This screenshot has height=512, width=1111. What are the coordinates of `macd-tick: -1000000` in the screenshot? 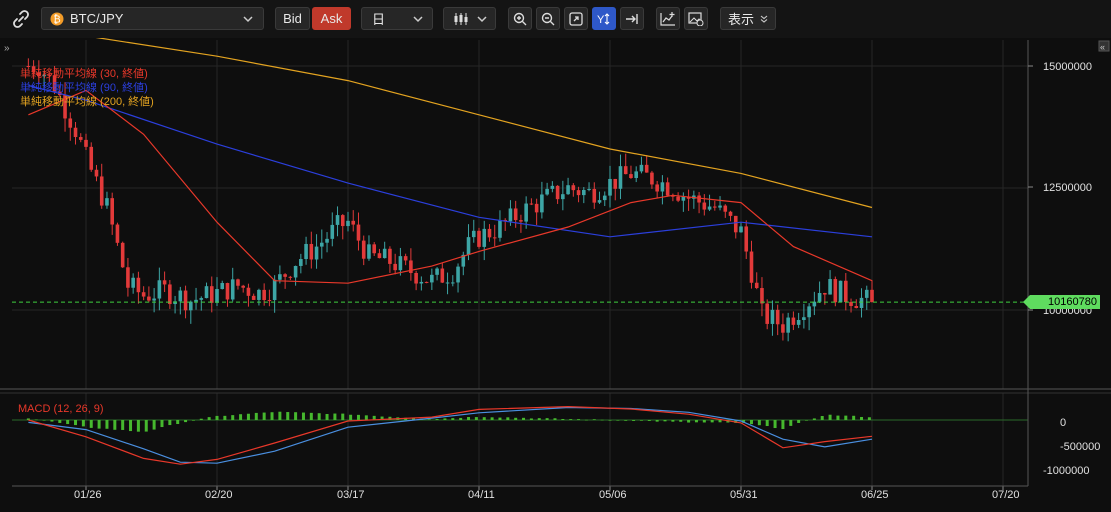 It's located at (1066, 471).